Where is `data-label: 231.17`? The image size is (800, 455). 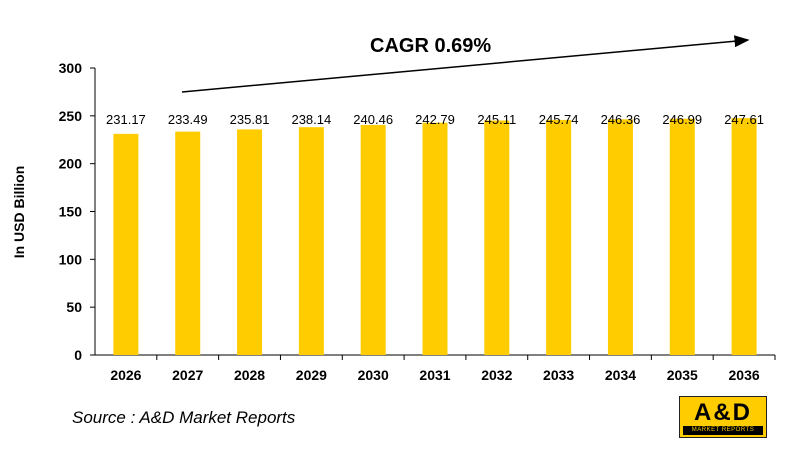 data-label: 231.17 is located at coordinates (126, 119).